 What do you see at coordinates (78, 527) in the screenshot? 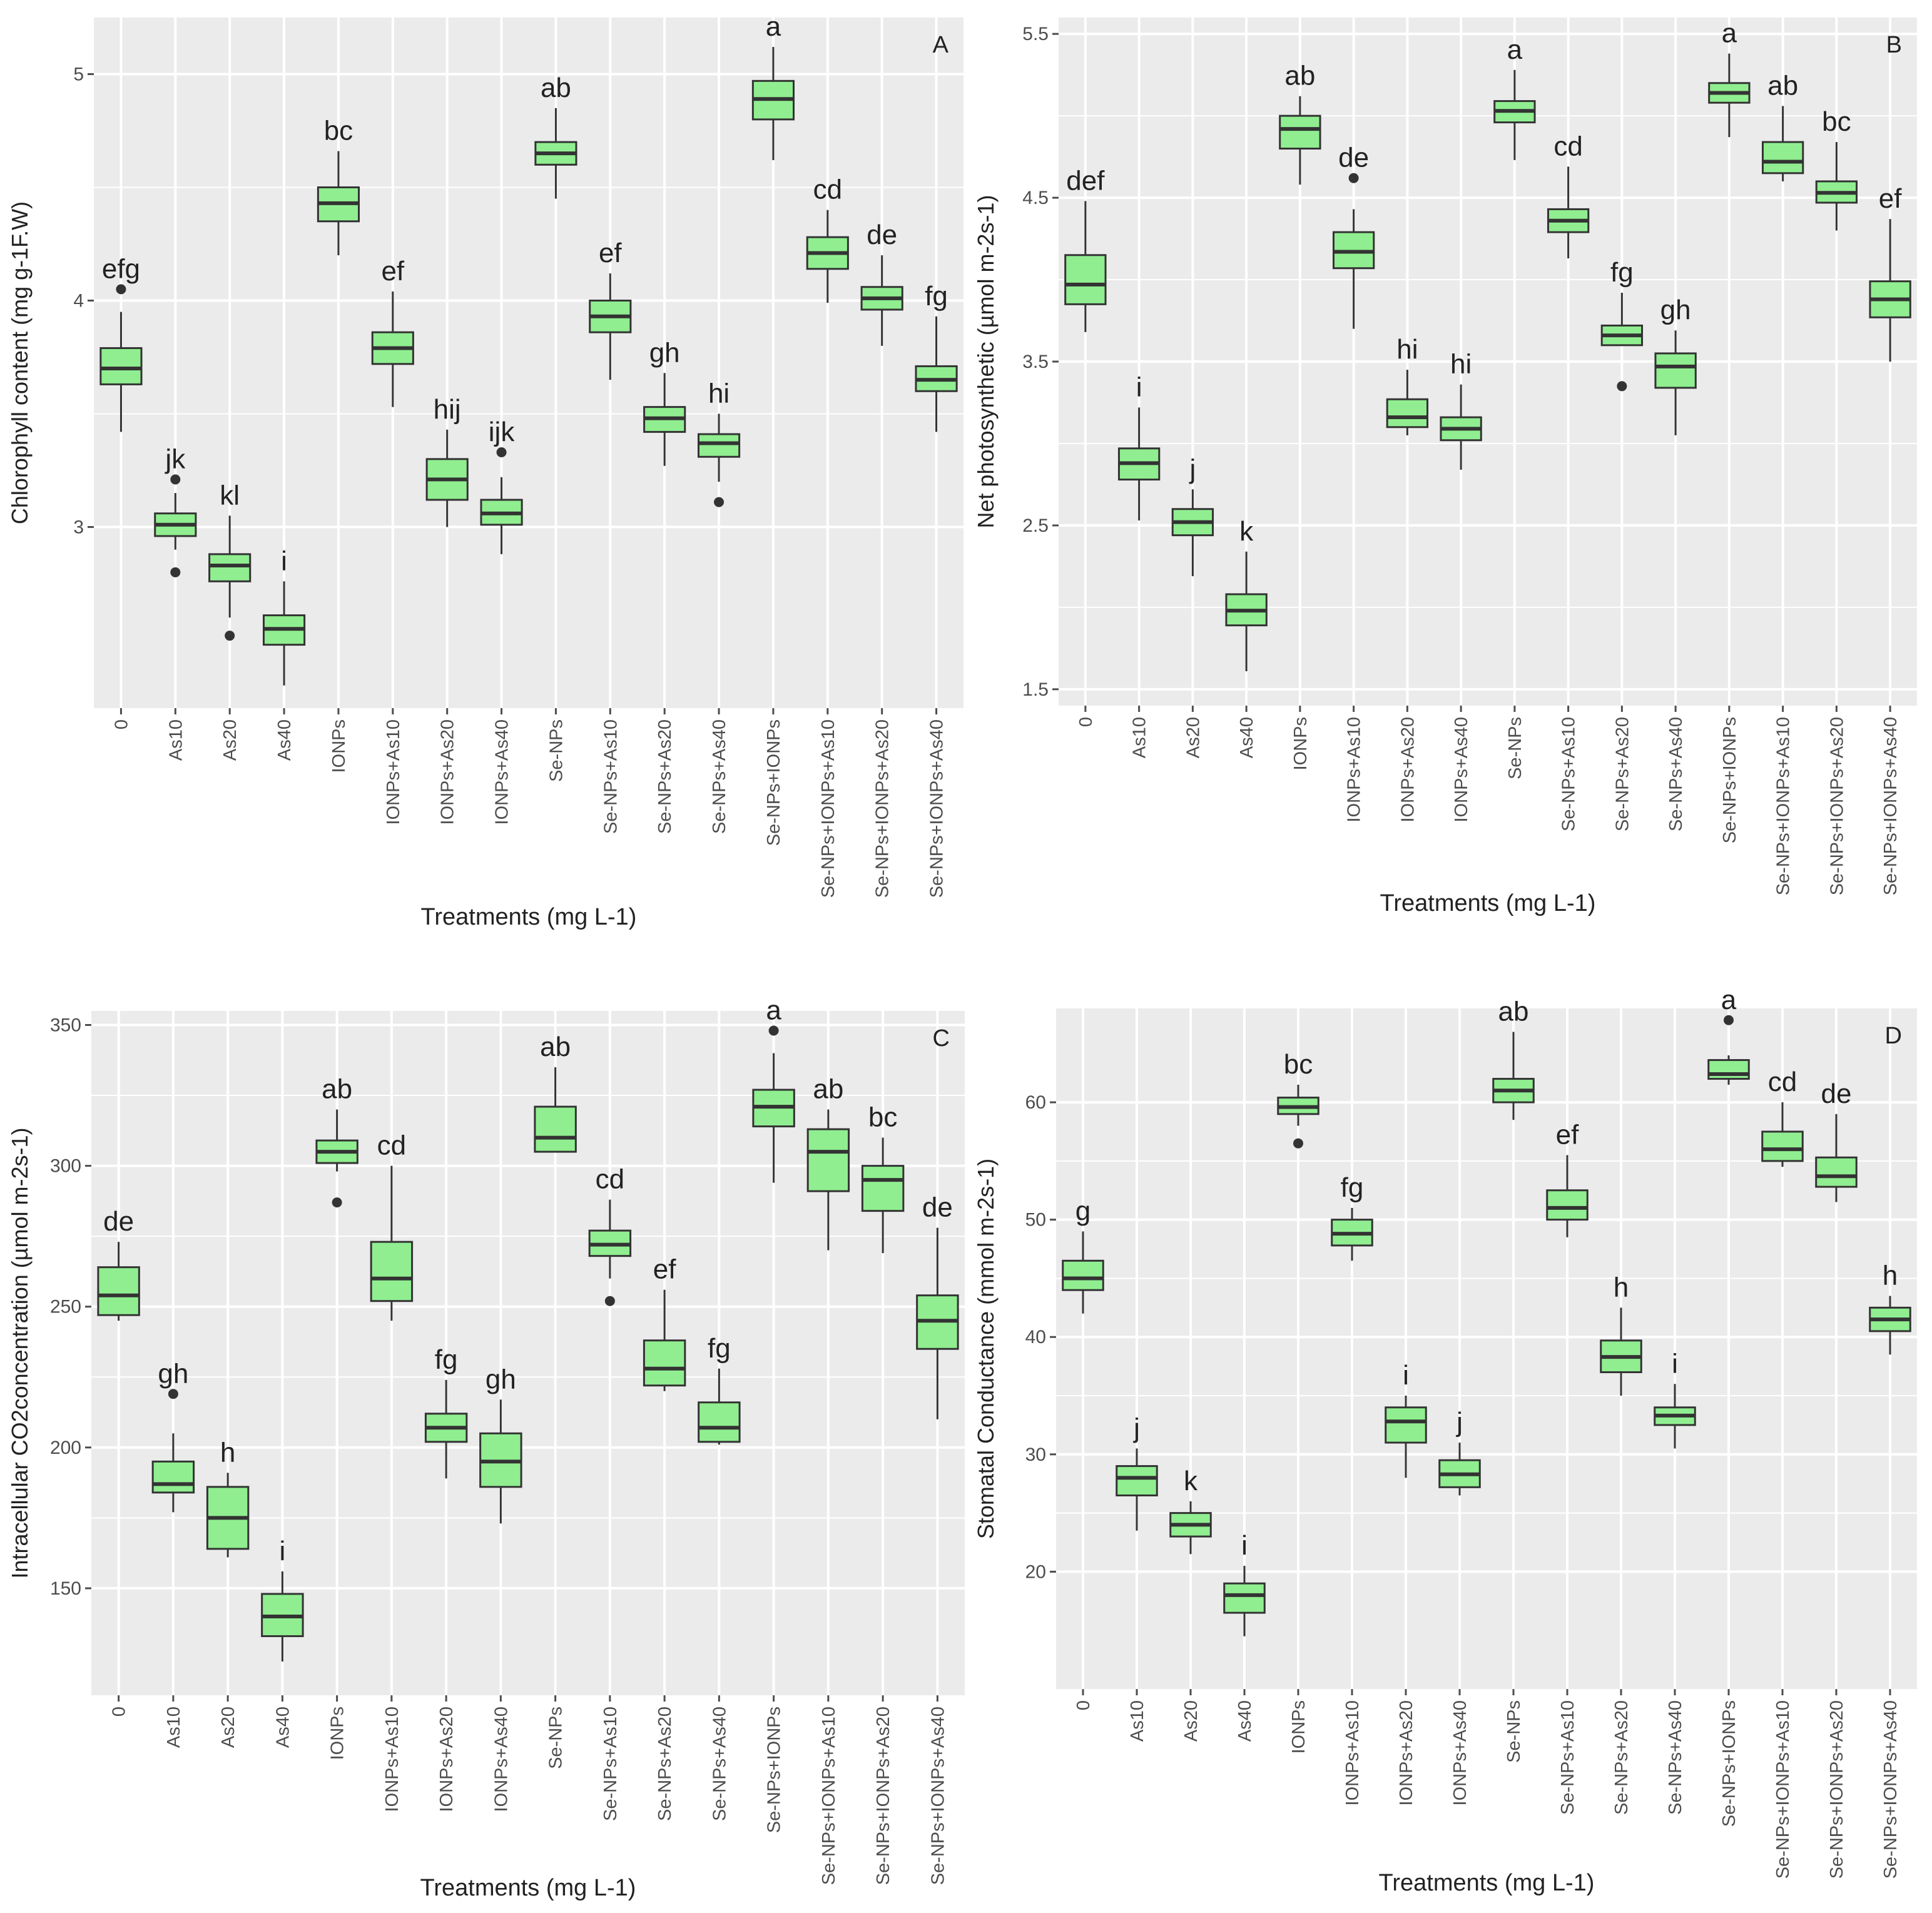
I see `y-tick-label: 3` at bounding box center [78, 527].